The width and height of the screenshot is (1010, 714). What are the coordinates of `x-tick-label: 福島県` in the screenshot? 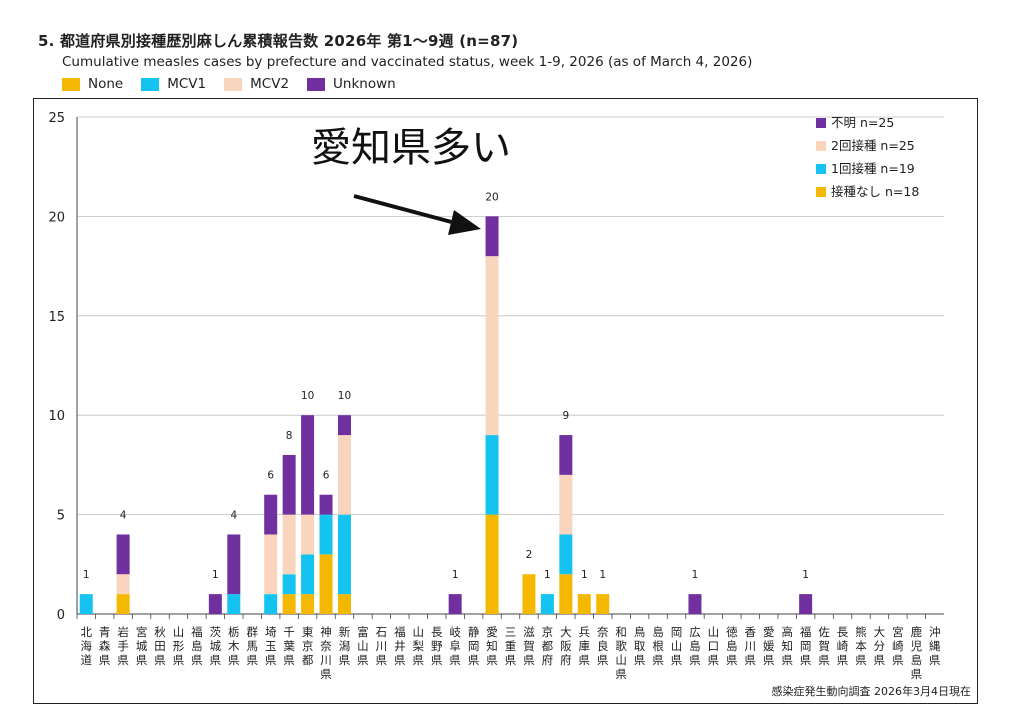 It's located at (197, 646).